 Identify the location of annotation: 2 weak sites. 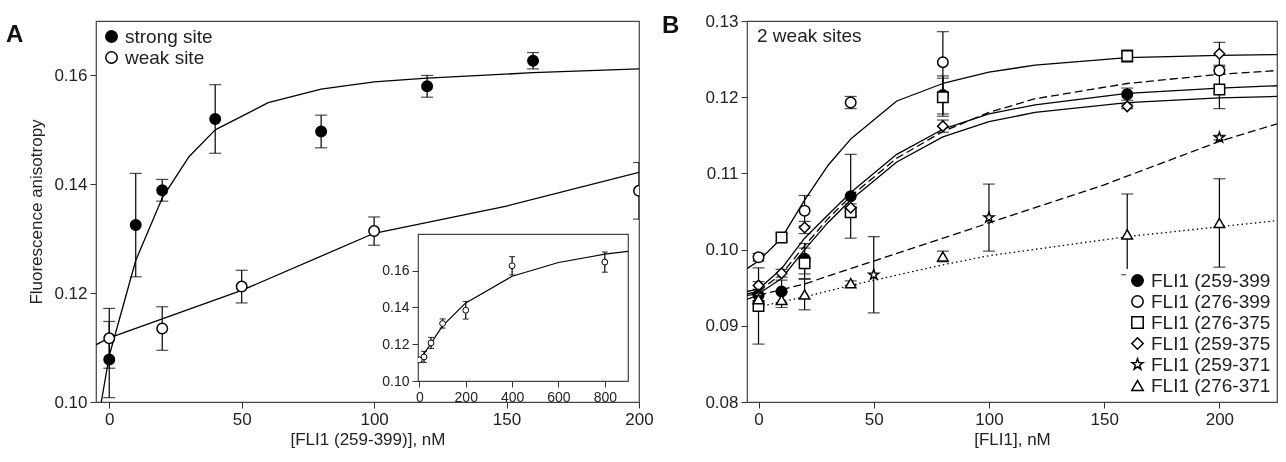
(809, 35).